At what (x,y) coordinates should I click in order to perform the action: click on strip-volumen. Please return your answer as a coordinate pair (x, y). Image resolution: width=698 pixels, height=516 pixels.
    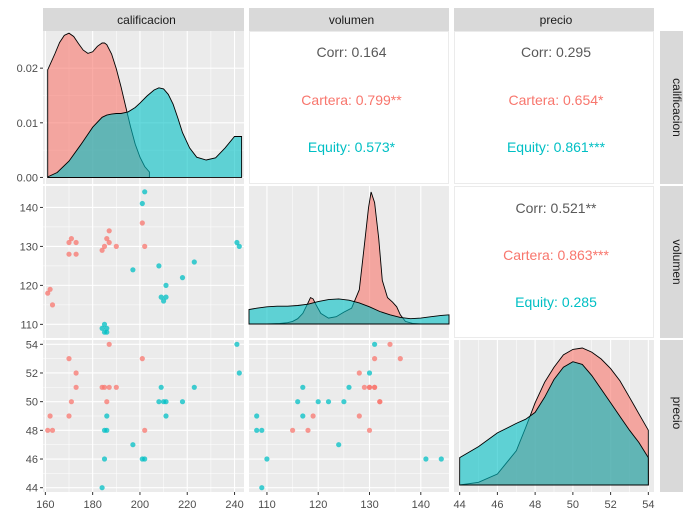
    Looking at the image, I should click on (349, 19).